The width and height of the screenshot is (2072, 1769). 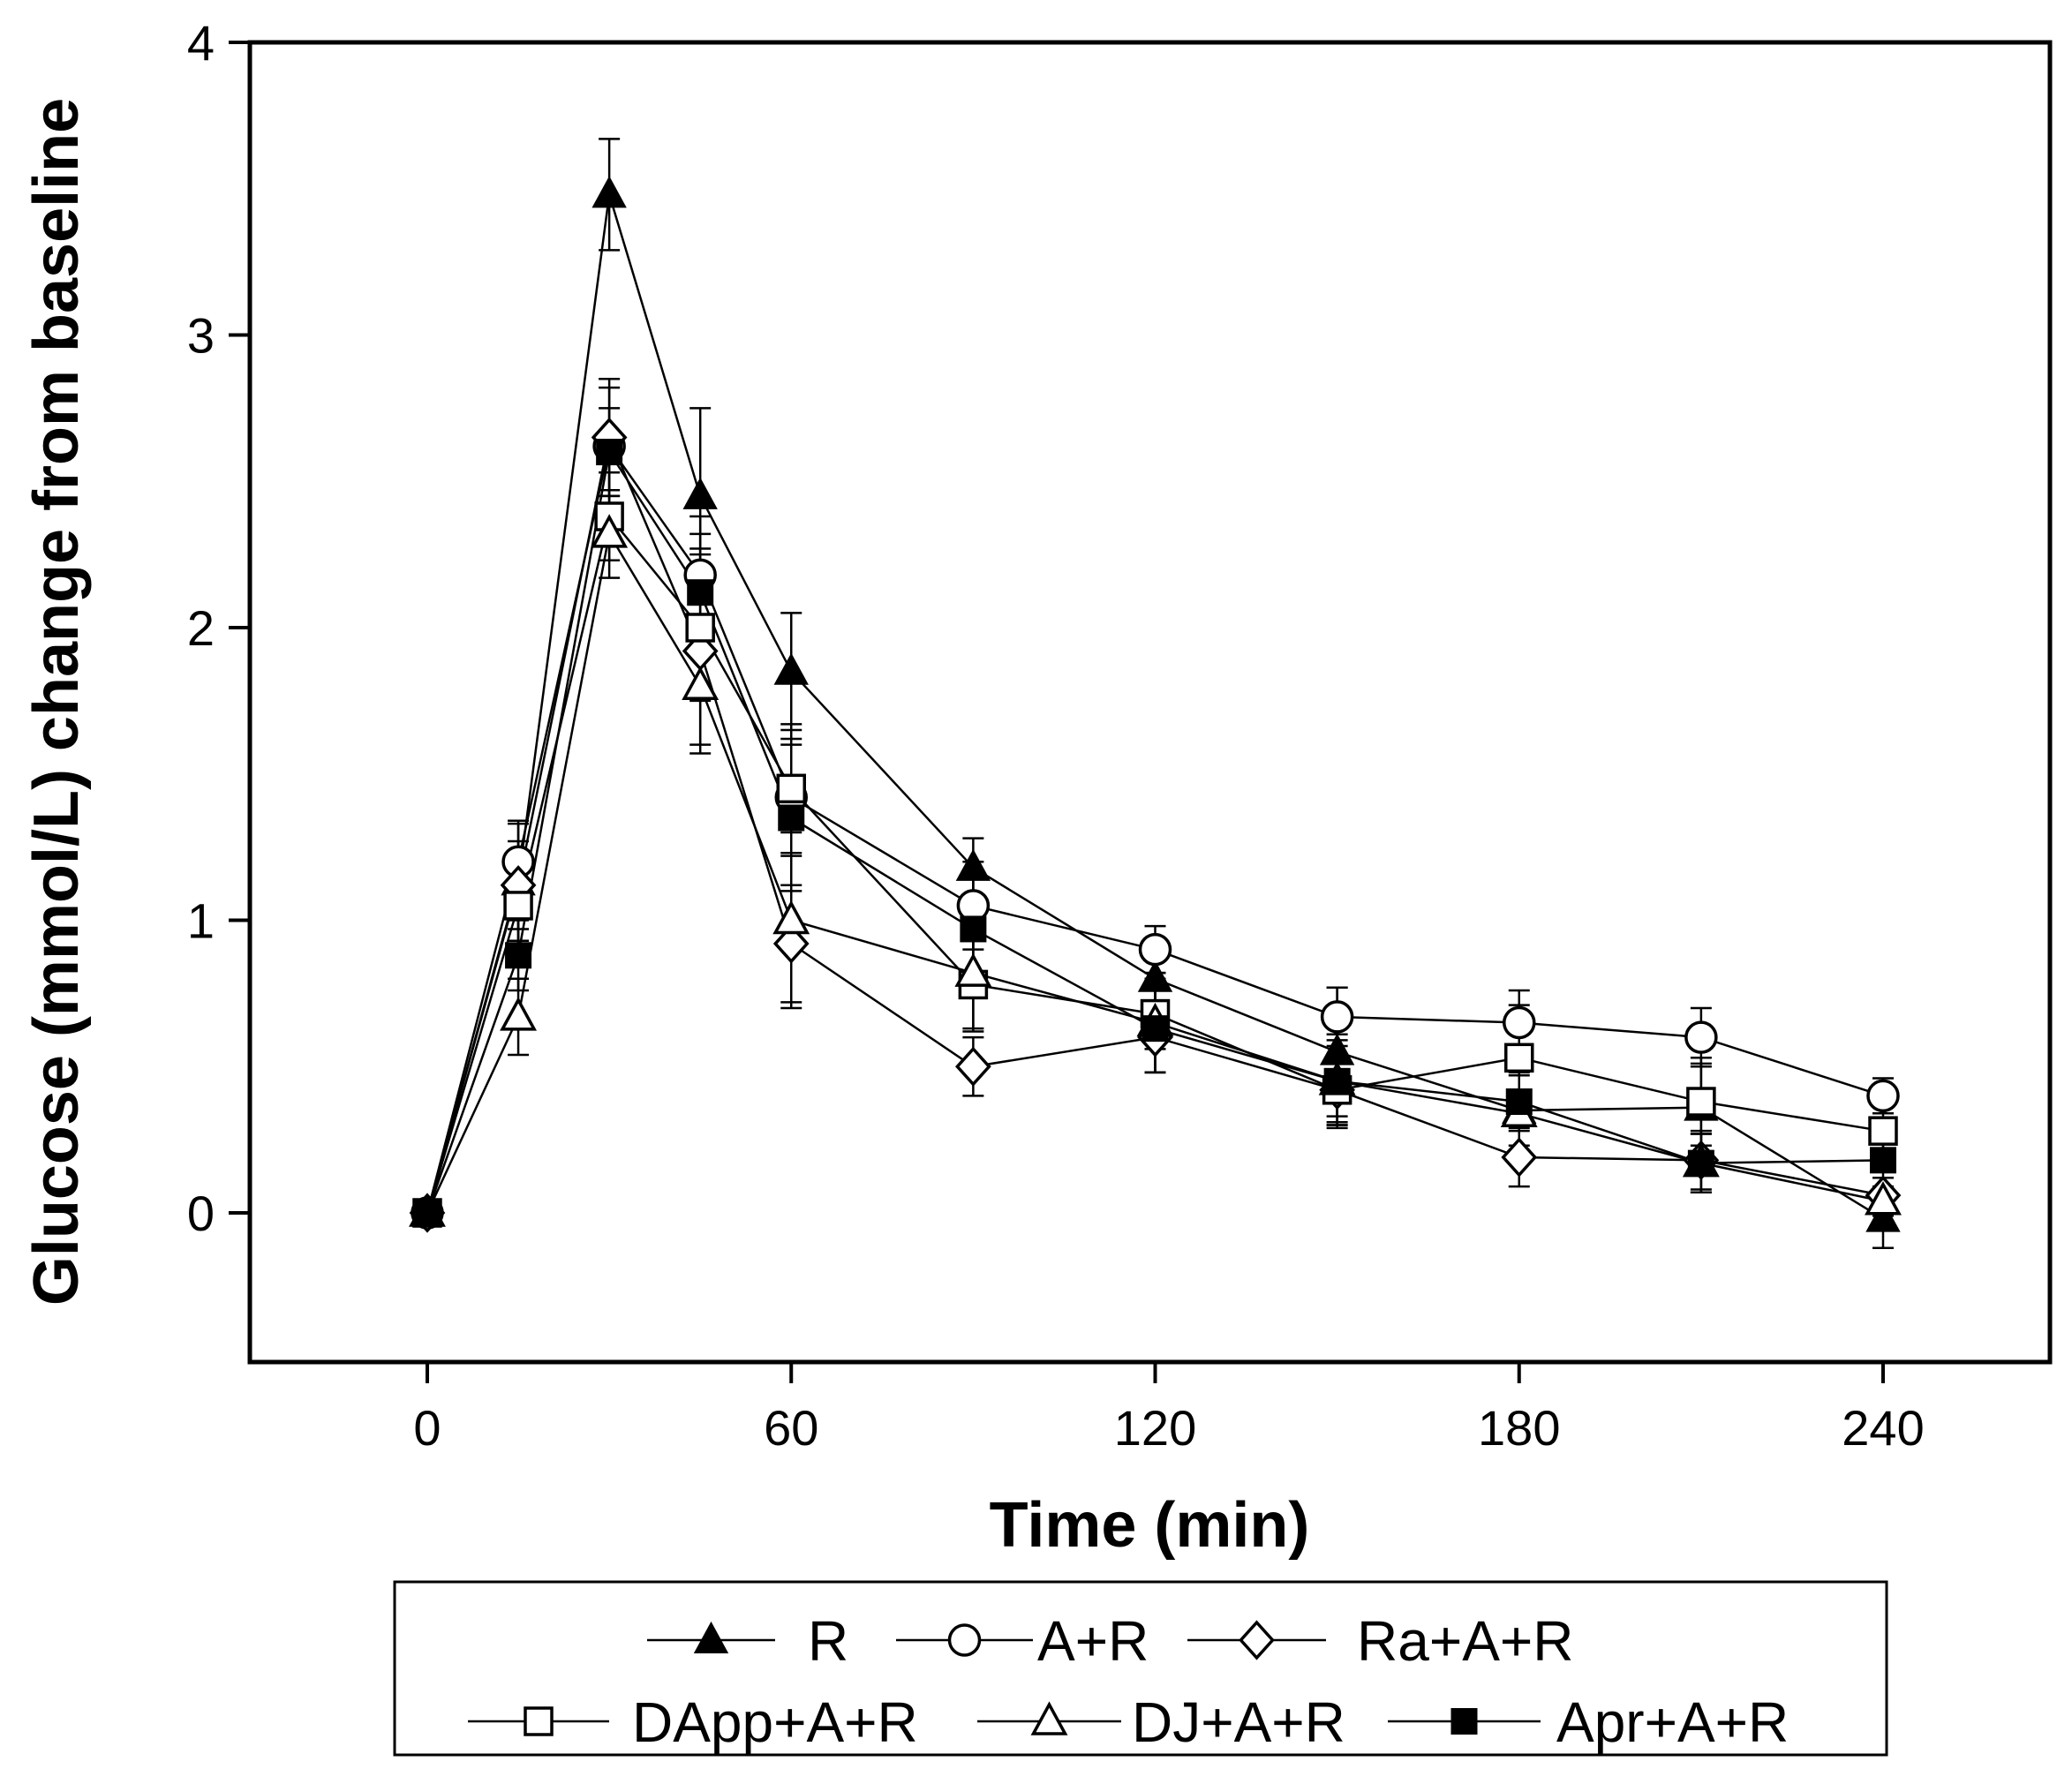 I want to click on legend-label: Ra+A+R, so click(x=1465, y=1641).